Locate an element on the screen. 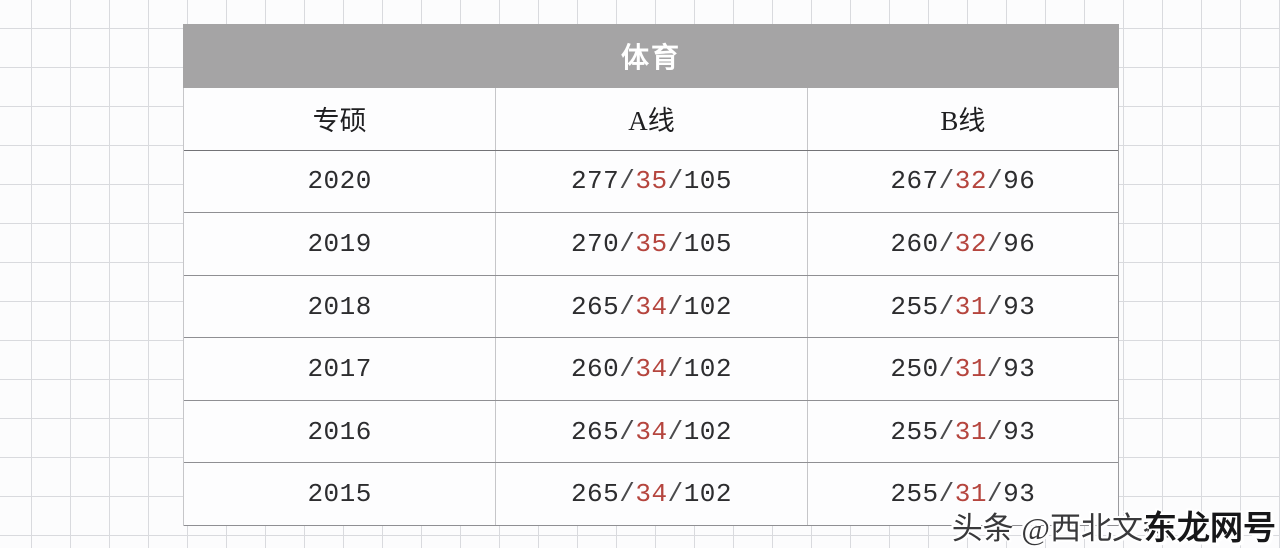 The image size is (1280, 548). table-title-bar: 体育 is located at coordinates (651, 56).